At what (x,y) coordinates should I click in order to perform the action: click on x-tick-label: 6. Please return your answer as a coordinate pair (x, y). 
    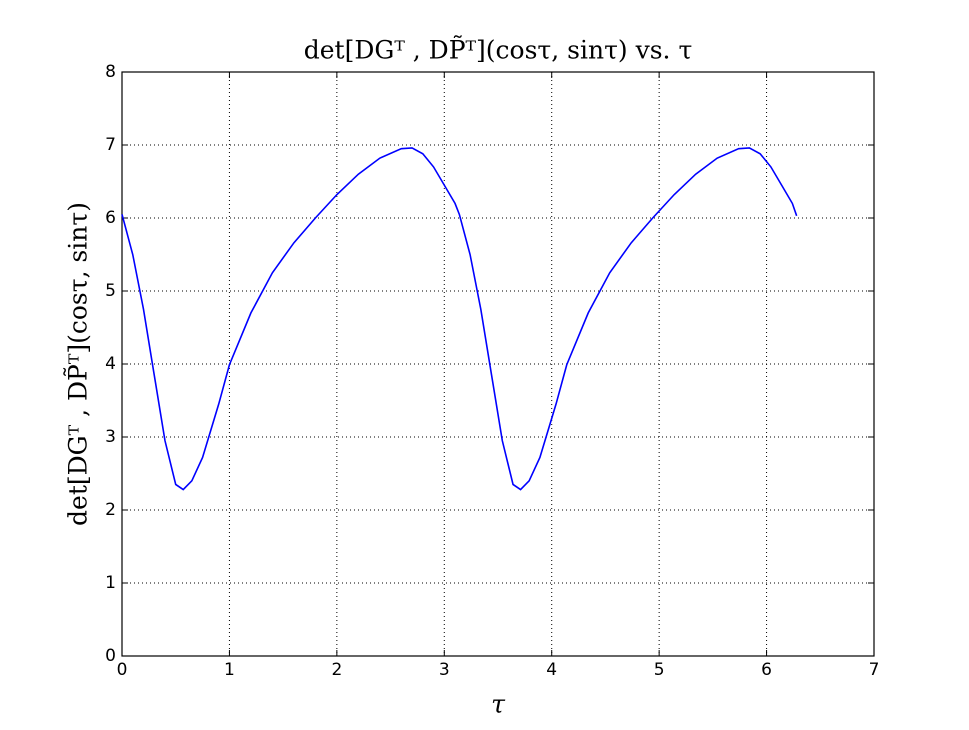
    Looking at the image, I should click on (766, 670).